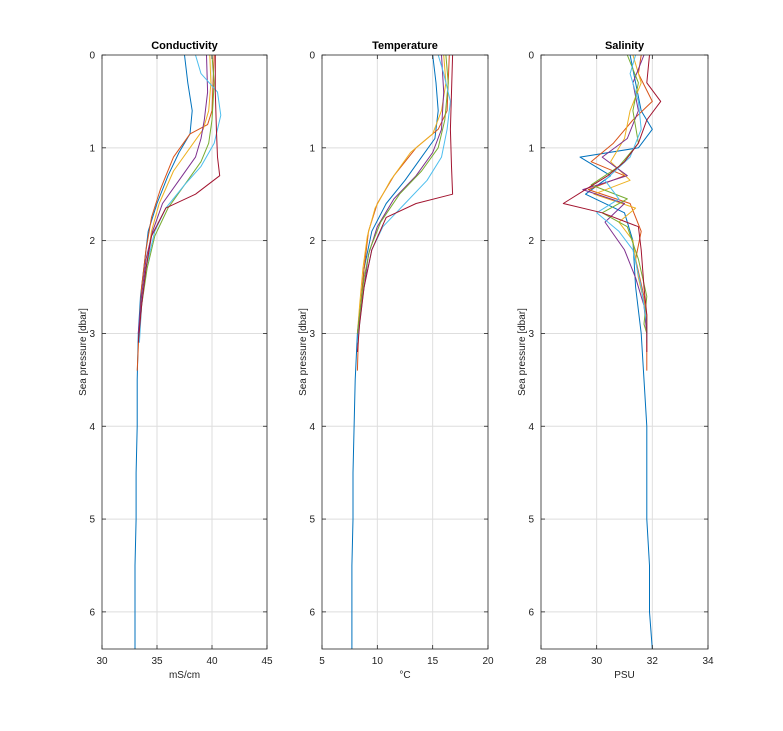 The height and width of the screenshot is (731, 783). I want to click on x-tick-label: 10, so click(378, 661).